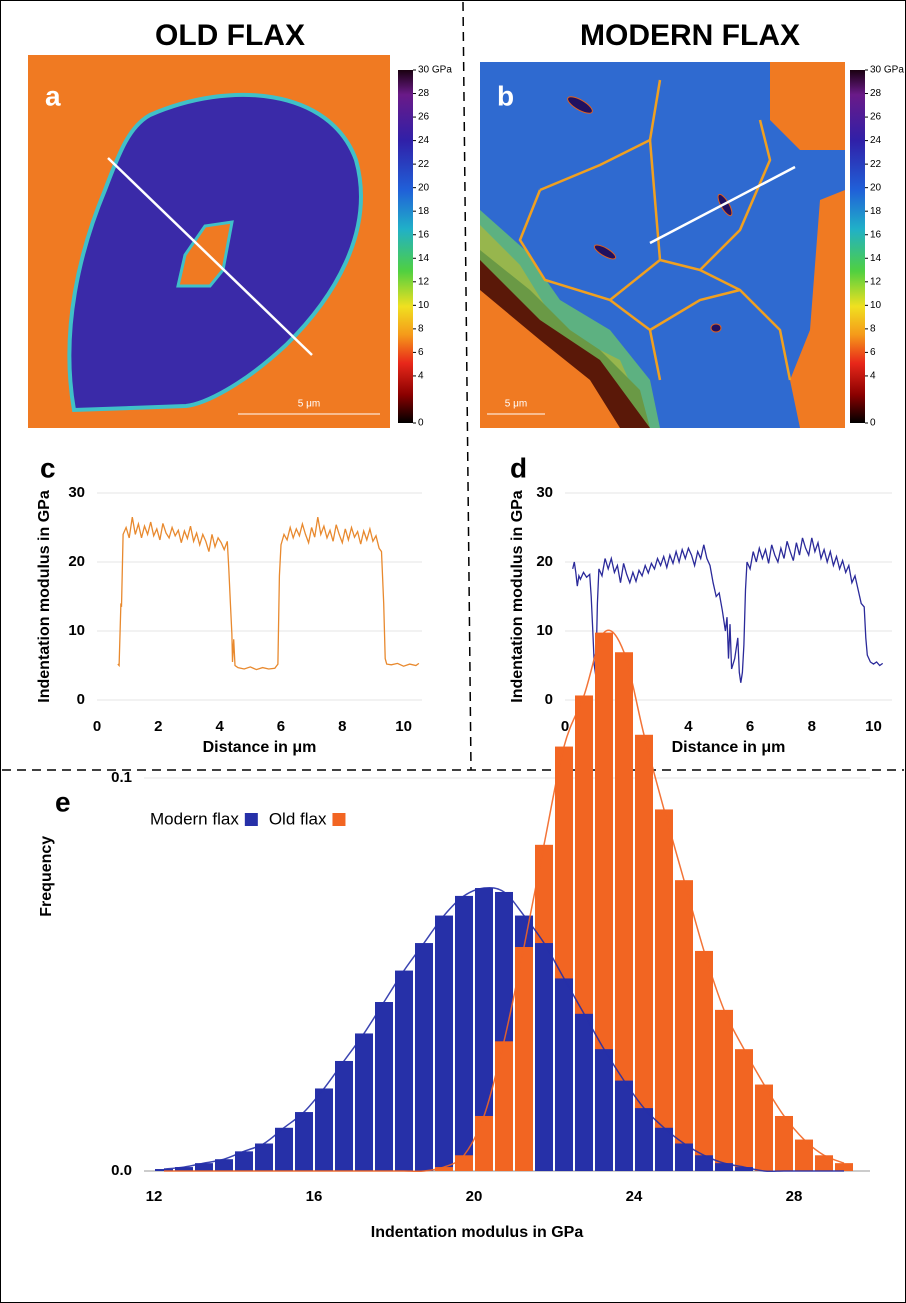 The height and width of the screenshot is (1303, 906). I want to click on x-axis-label: Distance in μm, so click(260, 747).